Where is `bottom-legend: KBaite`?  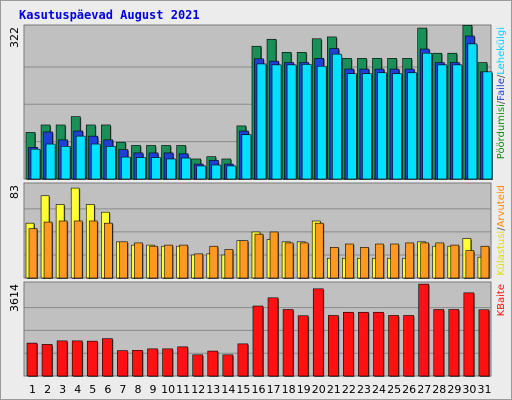
bottom-legend: KBaite is located at coordinates (501, 300).